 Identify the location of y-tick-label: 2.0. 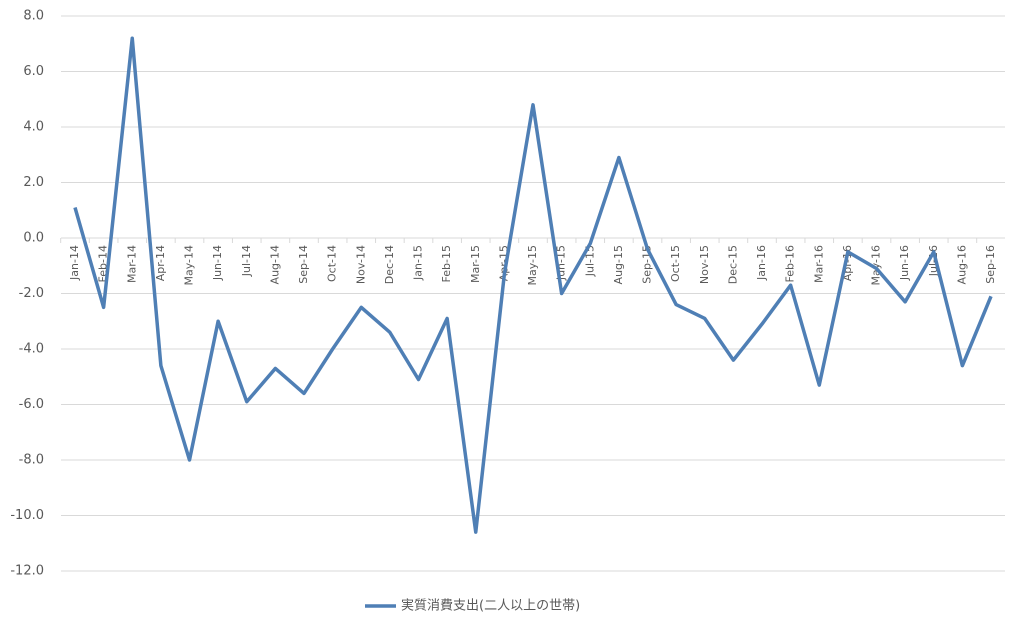
(33, 182).